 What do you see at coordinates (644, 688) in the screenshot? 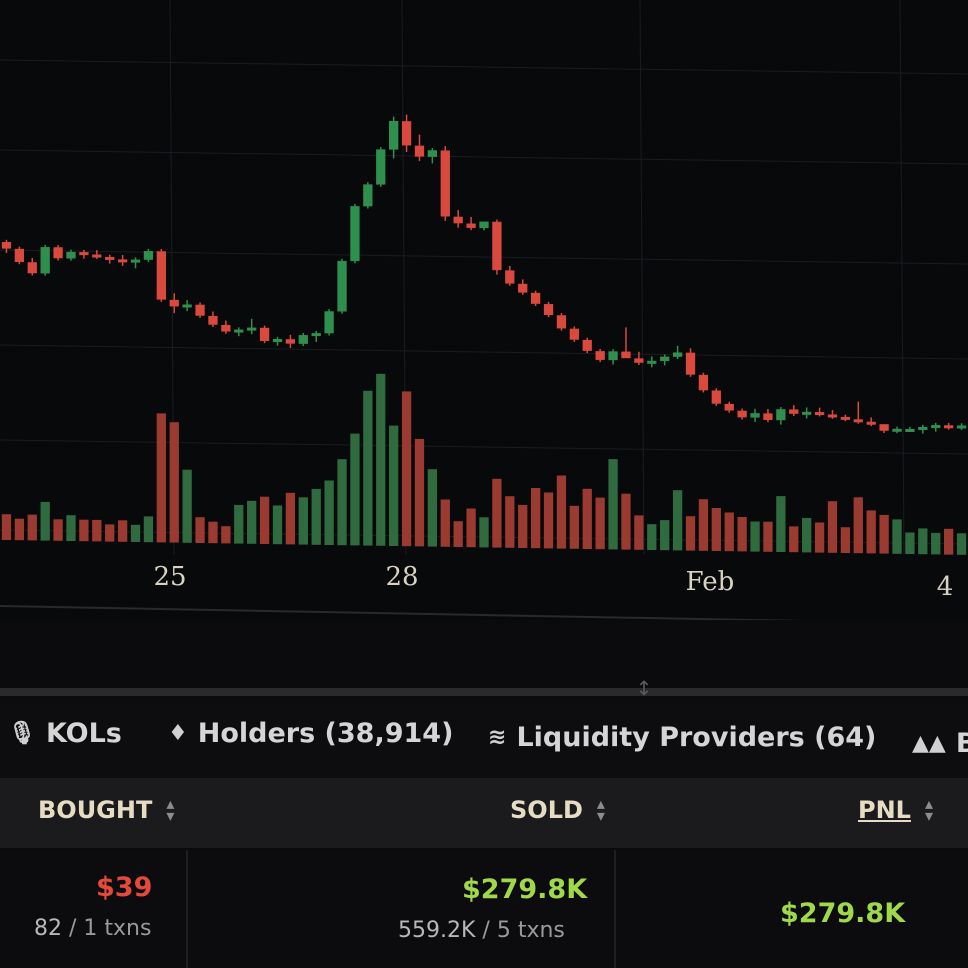
I see `updown-arrows-icon: ↕` at bounding box center [644, 688].